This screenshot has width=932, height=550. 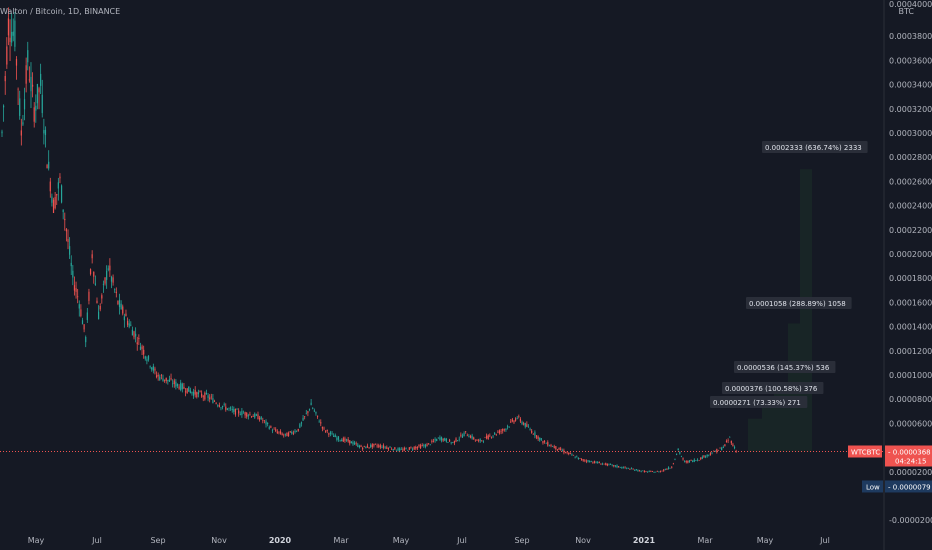 I want to click on x-tick-label: Jul, so click(x=96, y=540).